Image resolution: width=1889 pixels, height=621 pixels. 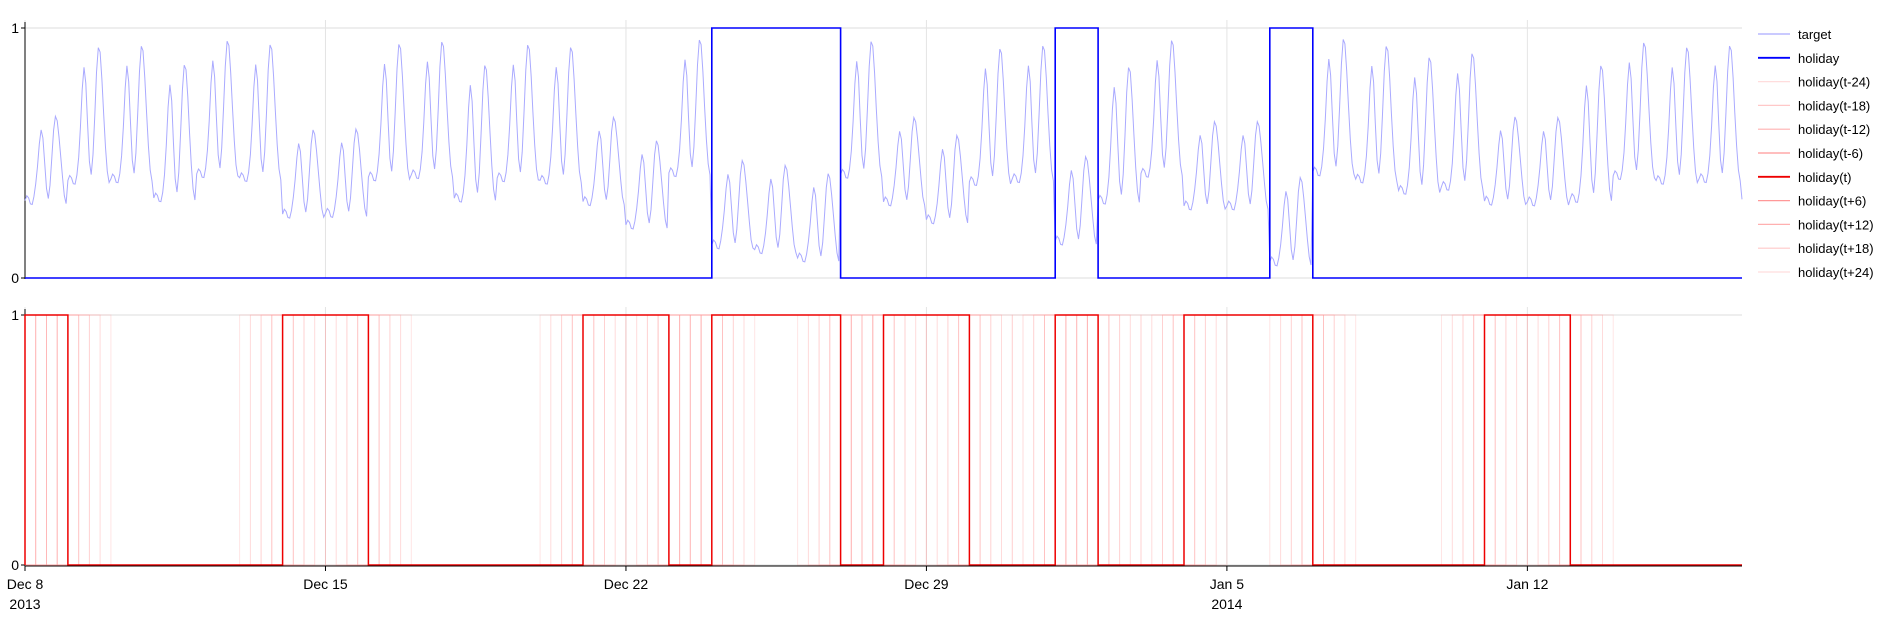 I want to click on xtick-label-5: Jan 12, so click(x=1527, y=584).